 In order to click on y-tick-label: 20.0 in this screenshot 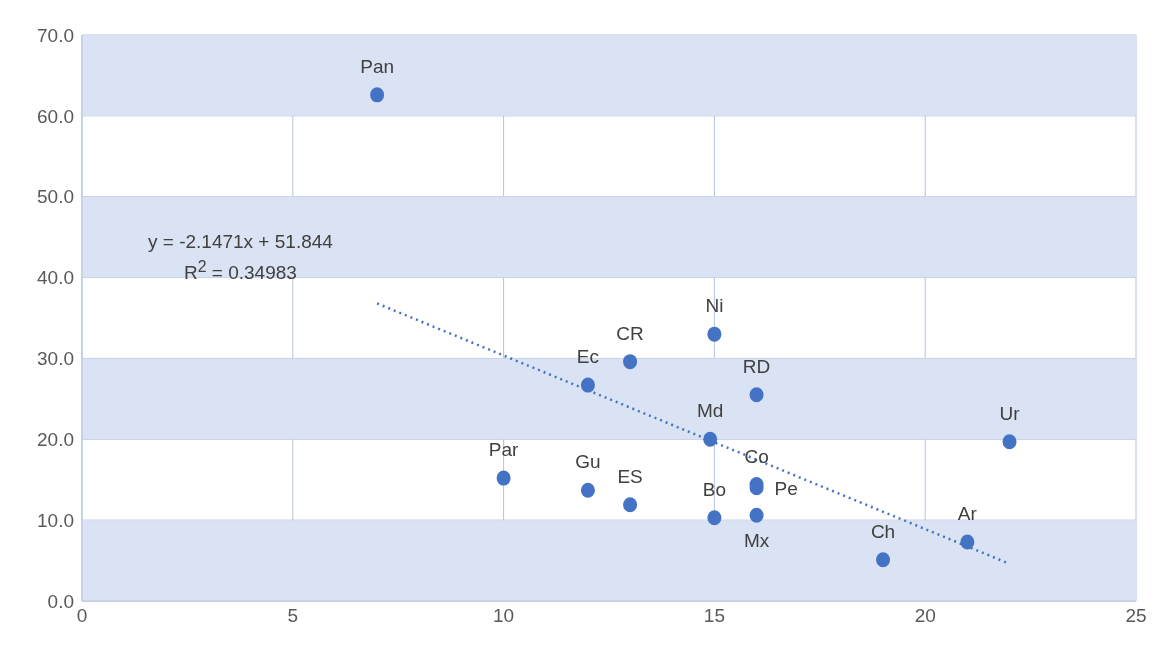, I will do `click(55, 440)`.